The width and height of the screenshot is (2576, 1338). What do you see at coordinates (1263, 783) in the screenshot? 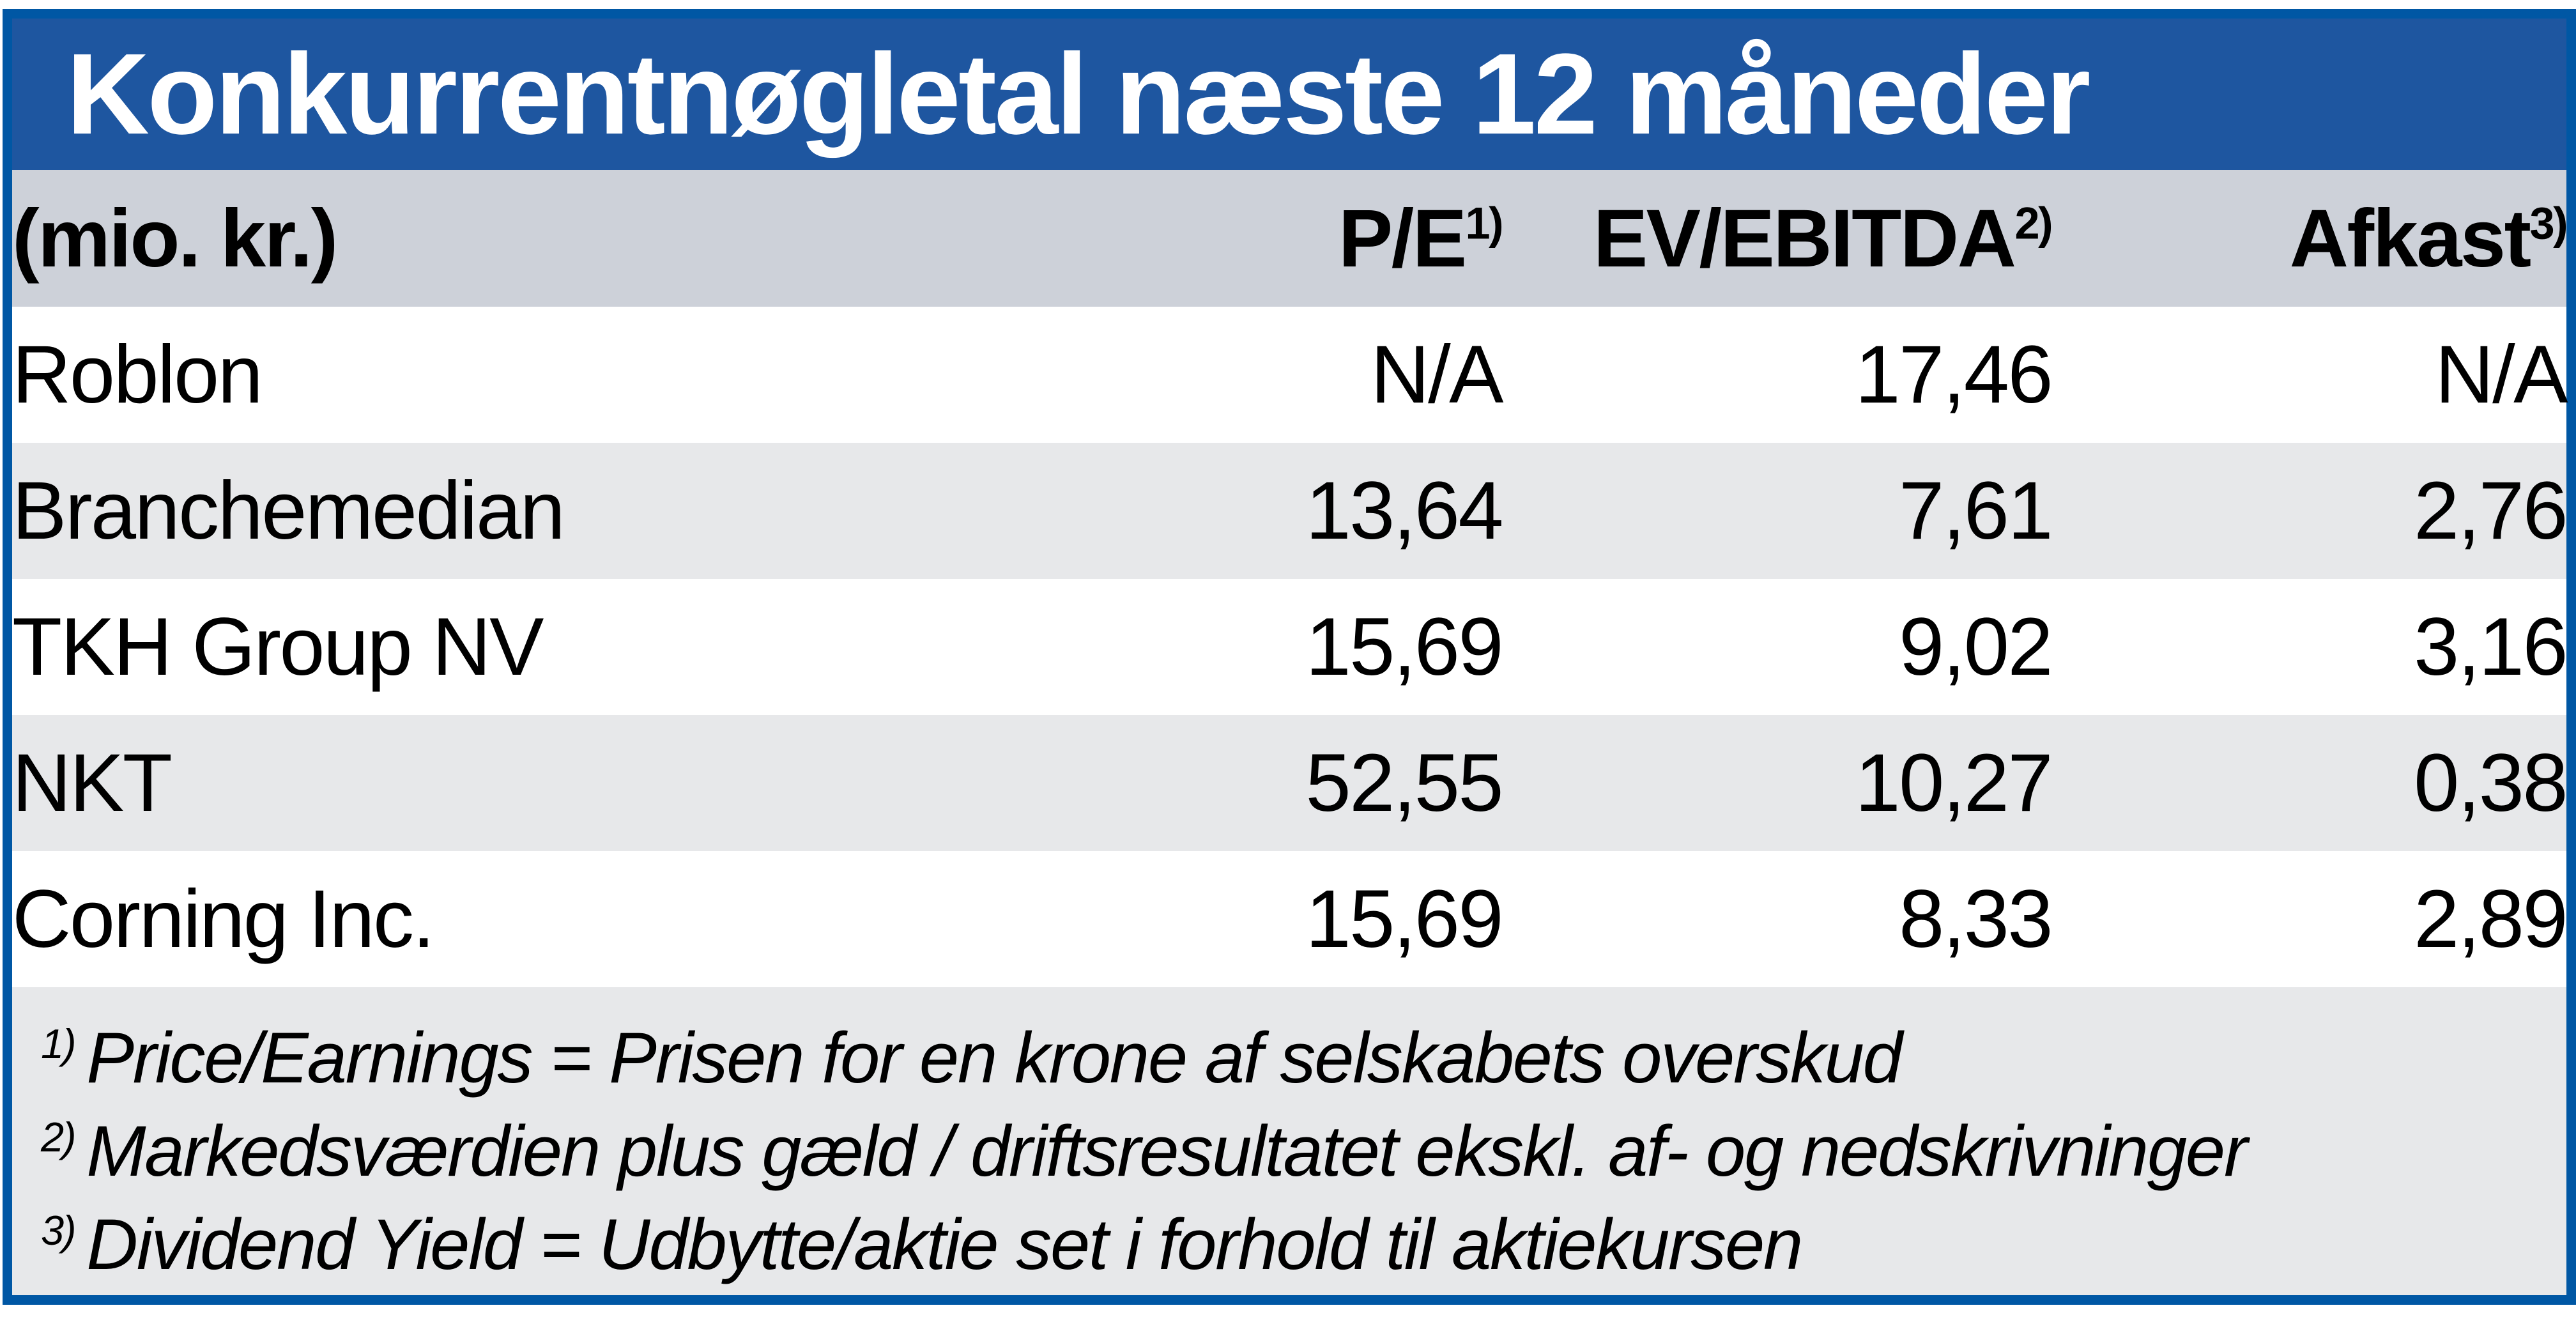
I see `pe-cell: 52,55` at bounding box center [1263, 783].